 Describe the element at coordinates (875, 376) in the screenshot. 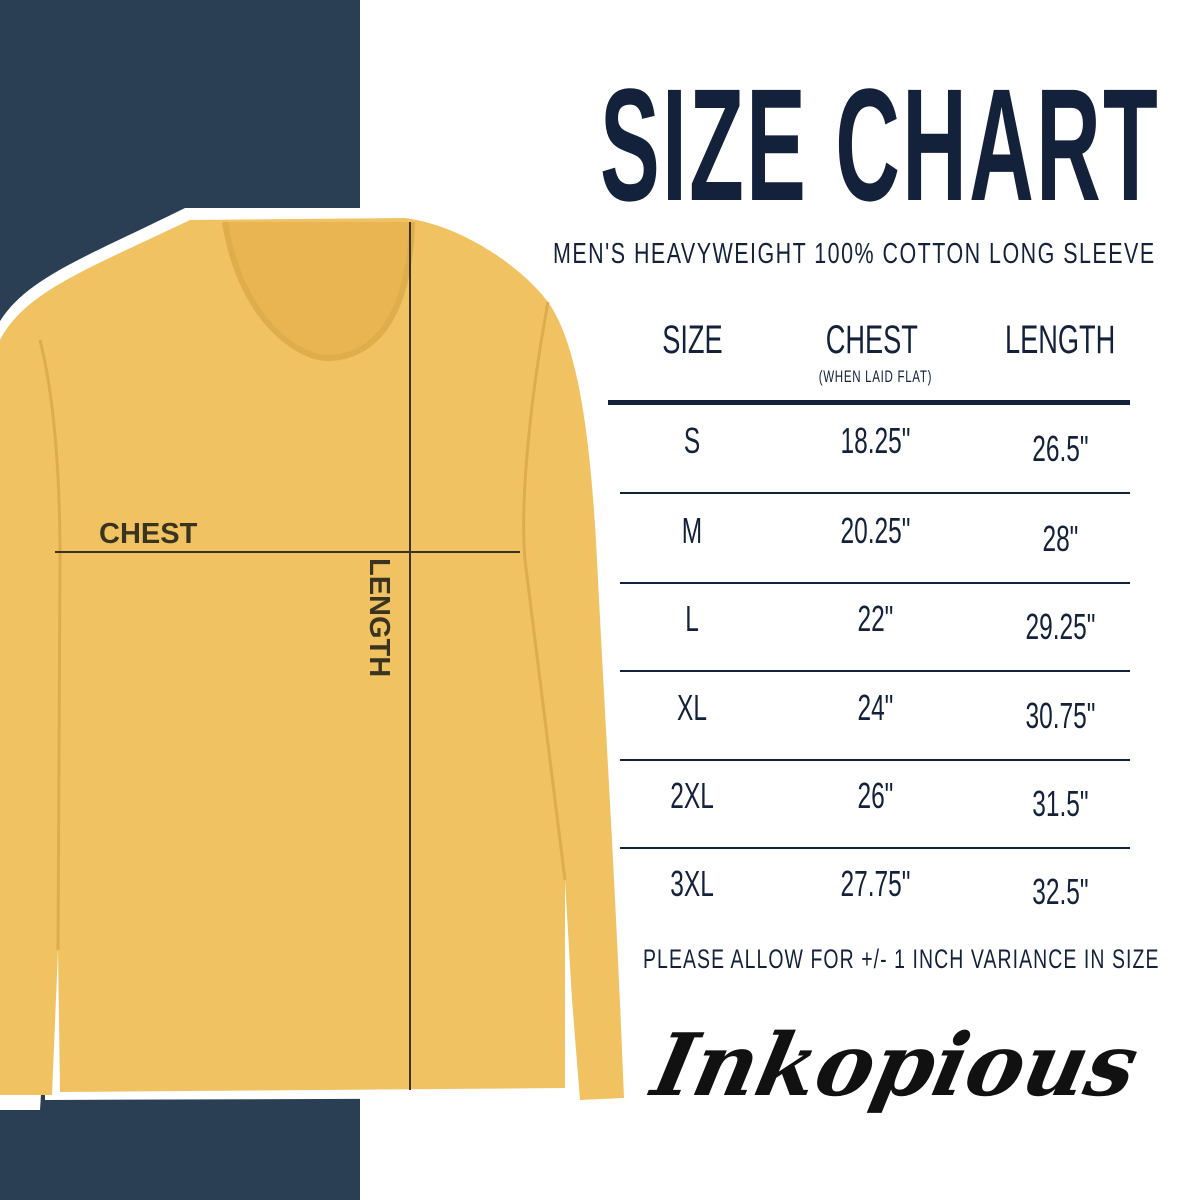

I see `header-chest-note: (WHEN LAID FLAT)` at that location.